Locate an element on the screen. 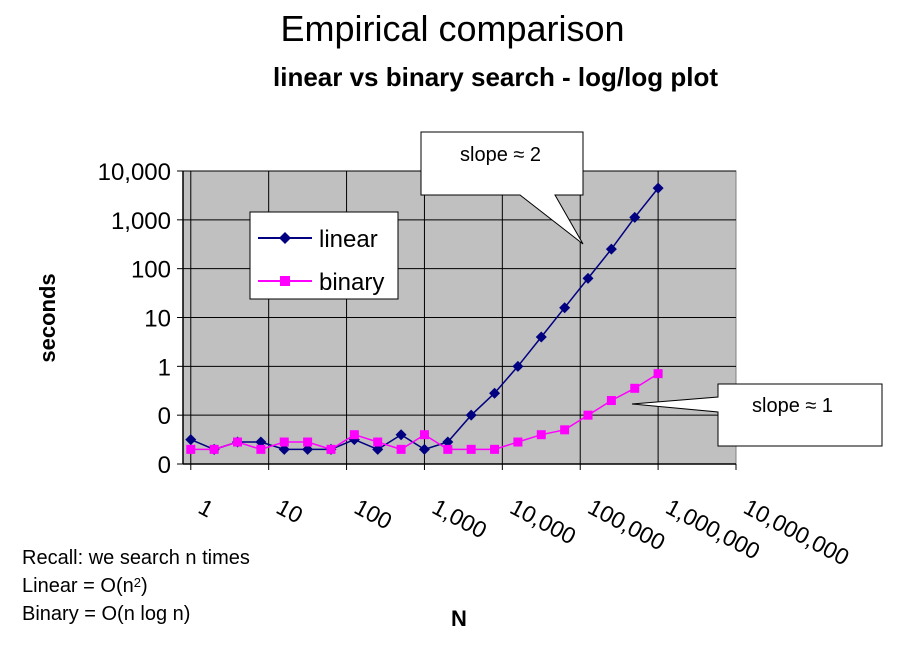 The height and width of the screenshot is (653, 911). x-tick-label: 1,000 is located at coordinates (459, 518).